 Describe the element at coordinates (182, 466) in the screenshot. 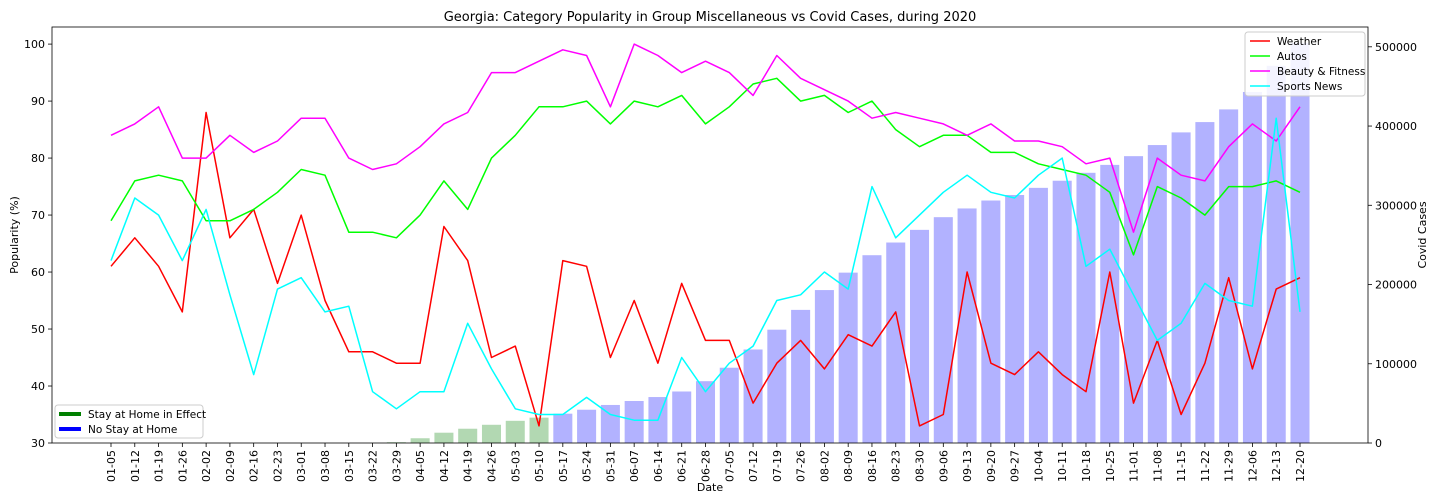

I see `x-tick-label: 01-26` at that location.